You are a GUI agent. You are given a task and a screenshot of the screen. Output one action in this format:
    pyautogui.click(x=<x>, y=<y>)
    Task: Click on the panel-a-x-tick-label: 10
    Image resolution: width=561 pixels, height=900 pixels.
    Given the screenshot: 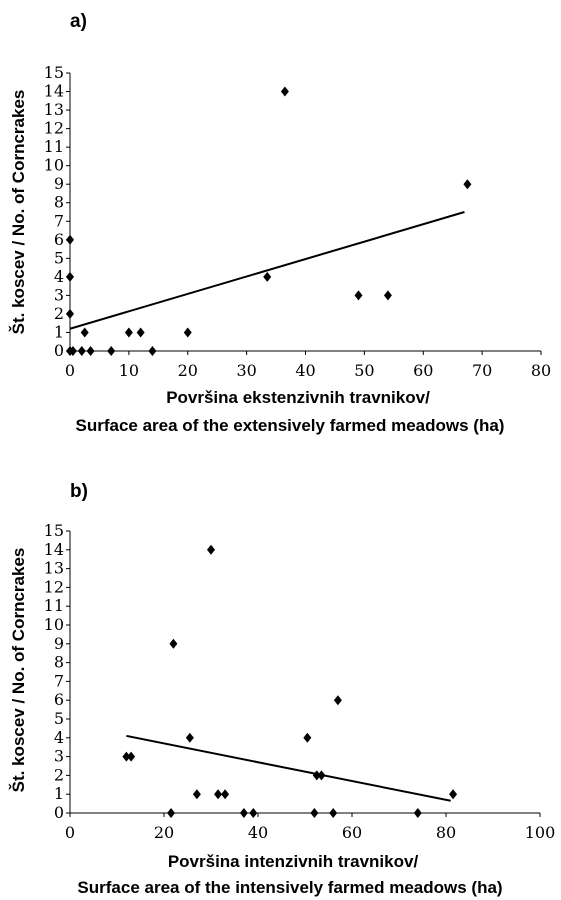 What is the action you would take?
    pyautogui.click(x=129, y=370)
    